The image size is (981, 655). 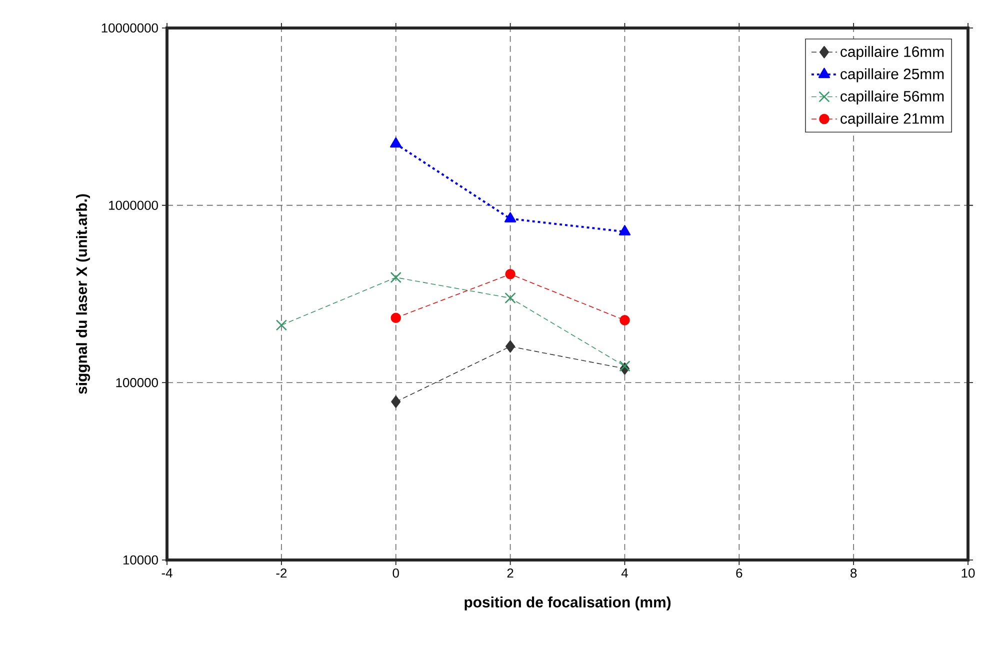 I want to click on legend-label: capillaire 56mm, so click(x=892, y=97).